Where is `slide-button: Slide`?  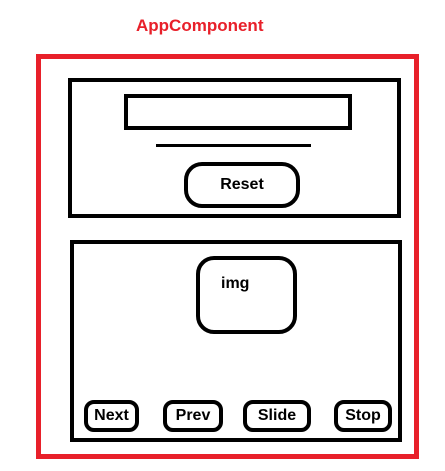 slide-button: Slide is located at coordinates (277, 416).